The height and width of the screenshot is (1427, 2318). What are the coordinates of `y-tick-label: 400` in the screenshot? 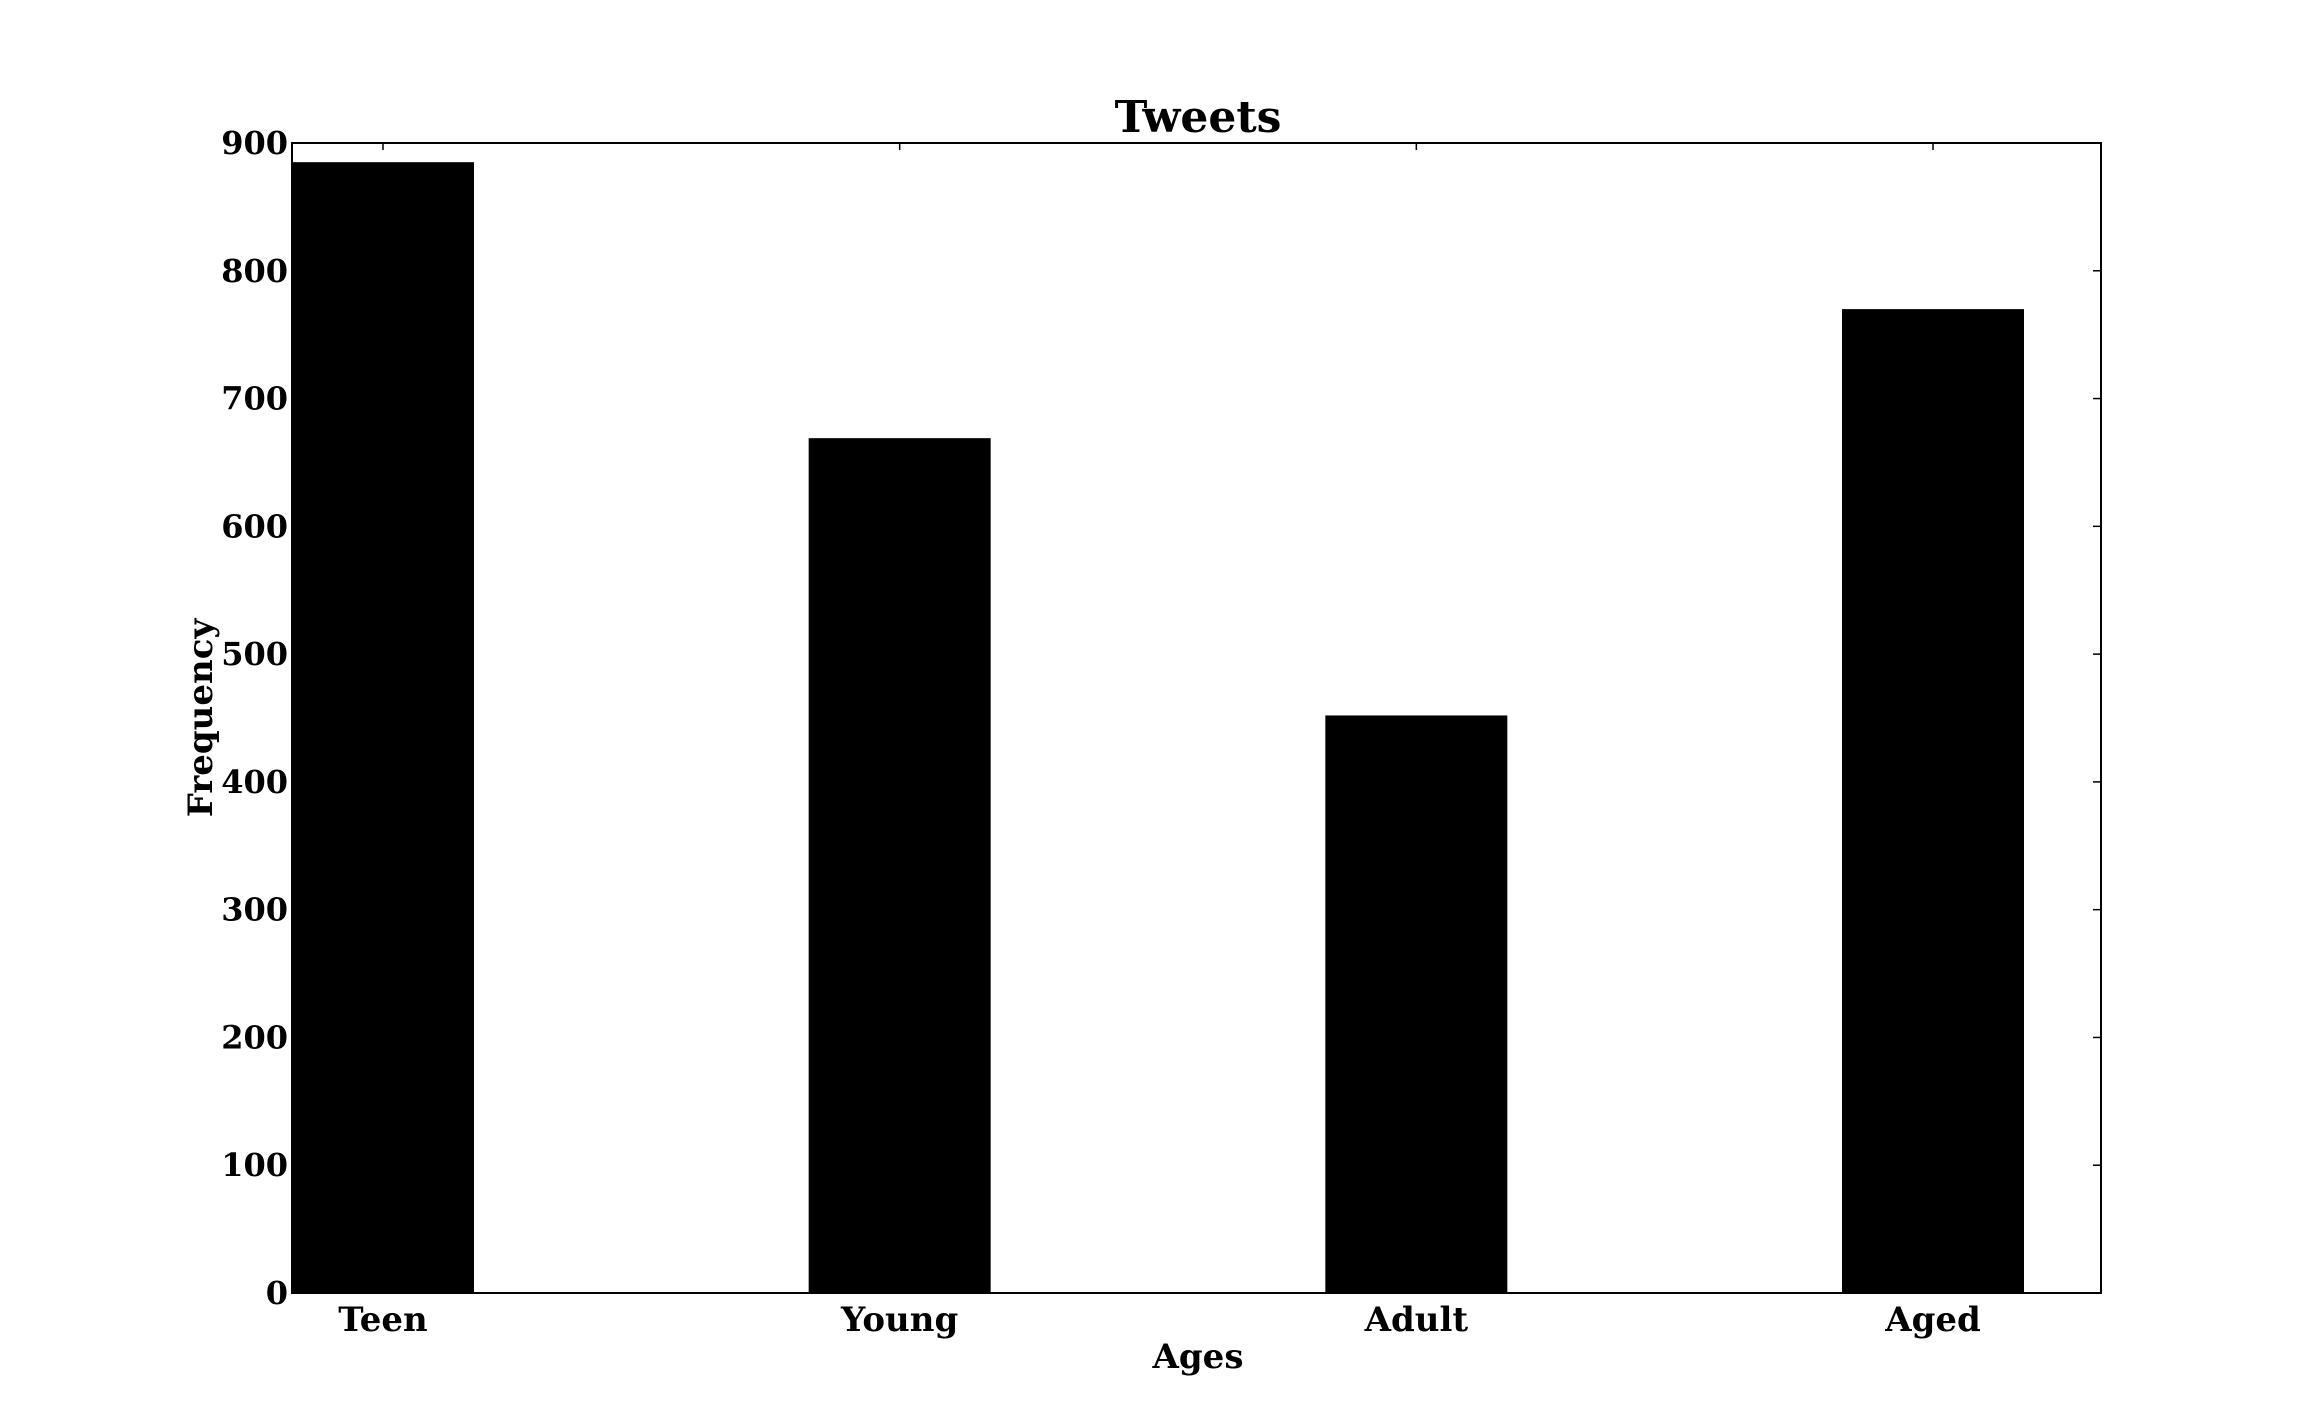 It's located at (254, 782).